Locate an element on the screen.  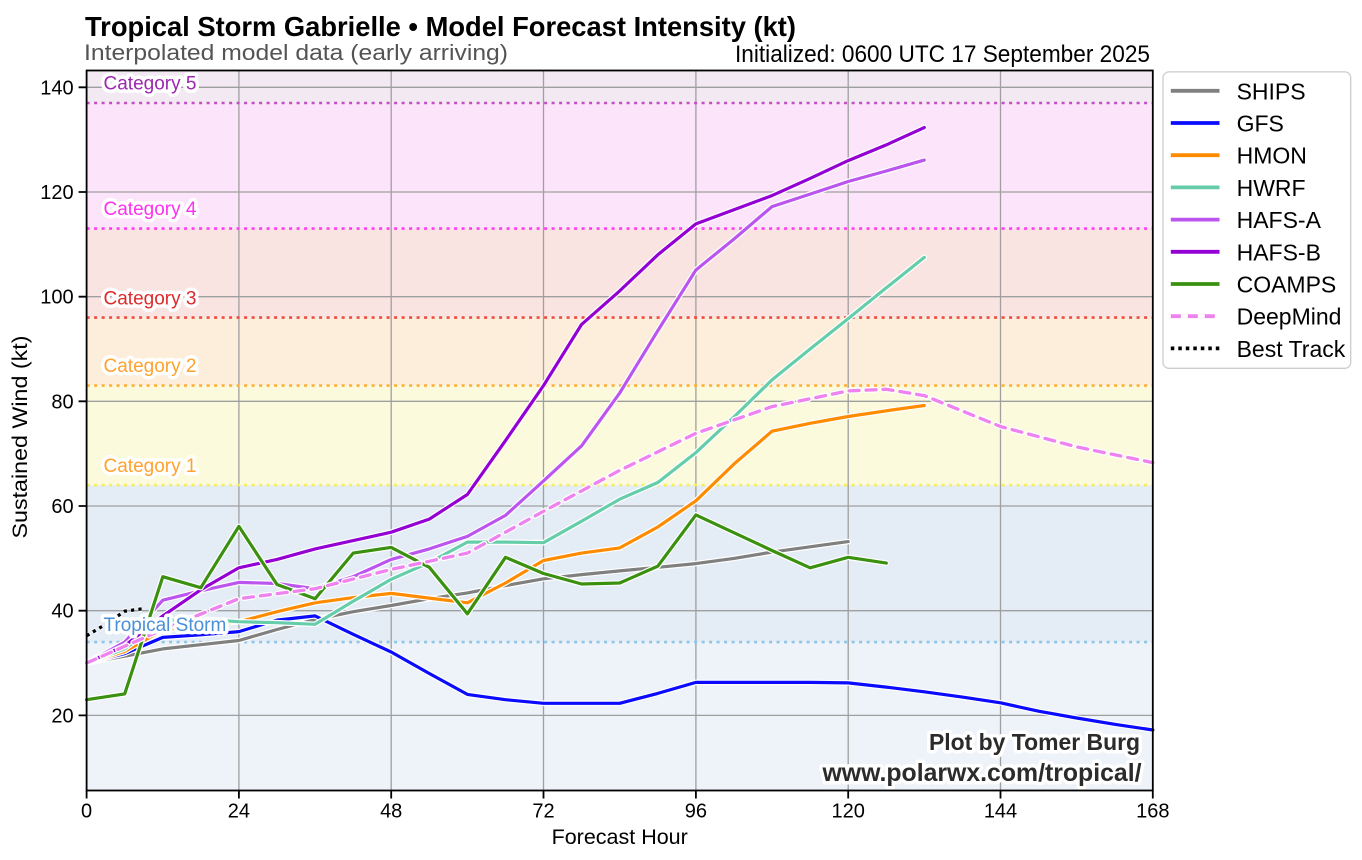
svg-text: 144 is located at coordinates (1000, 812).